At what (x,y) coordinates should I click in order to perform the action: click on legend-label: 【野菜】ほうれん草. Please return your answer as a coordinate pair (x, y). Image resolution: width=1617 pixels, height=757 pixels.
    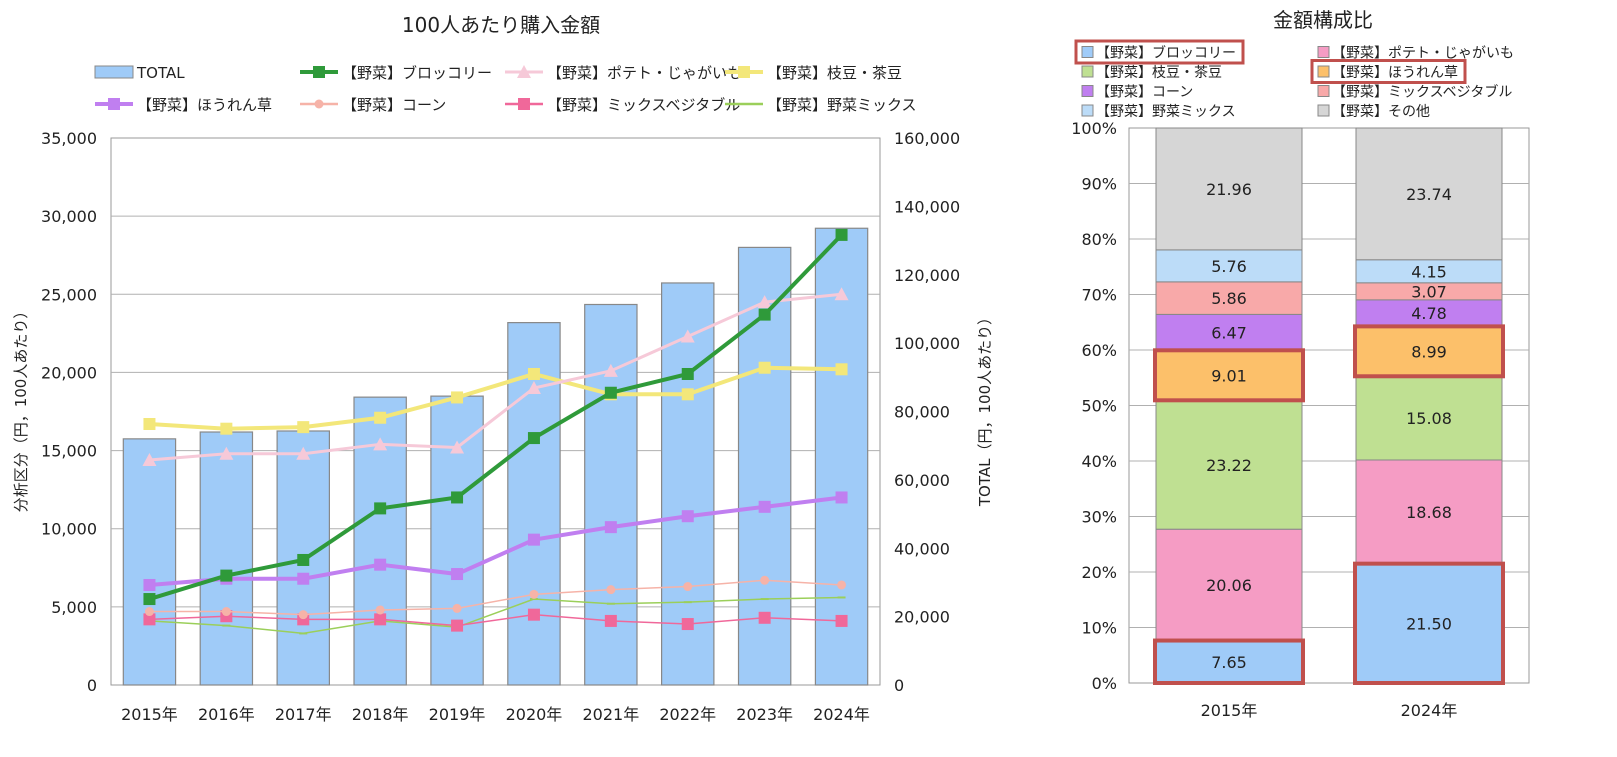
    Looking at the image, I should click on (1395, 73).